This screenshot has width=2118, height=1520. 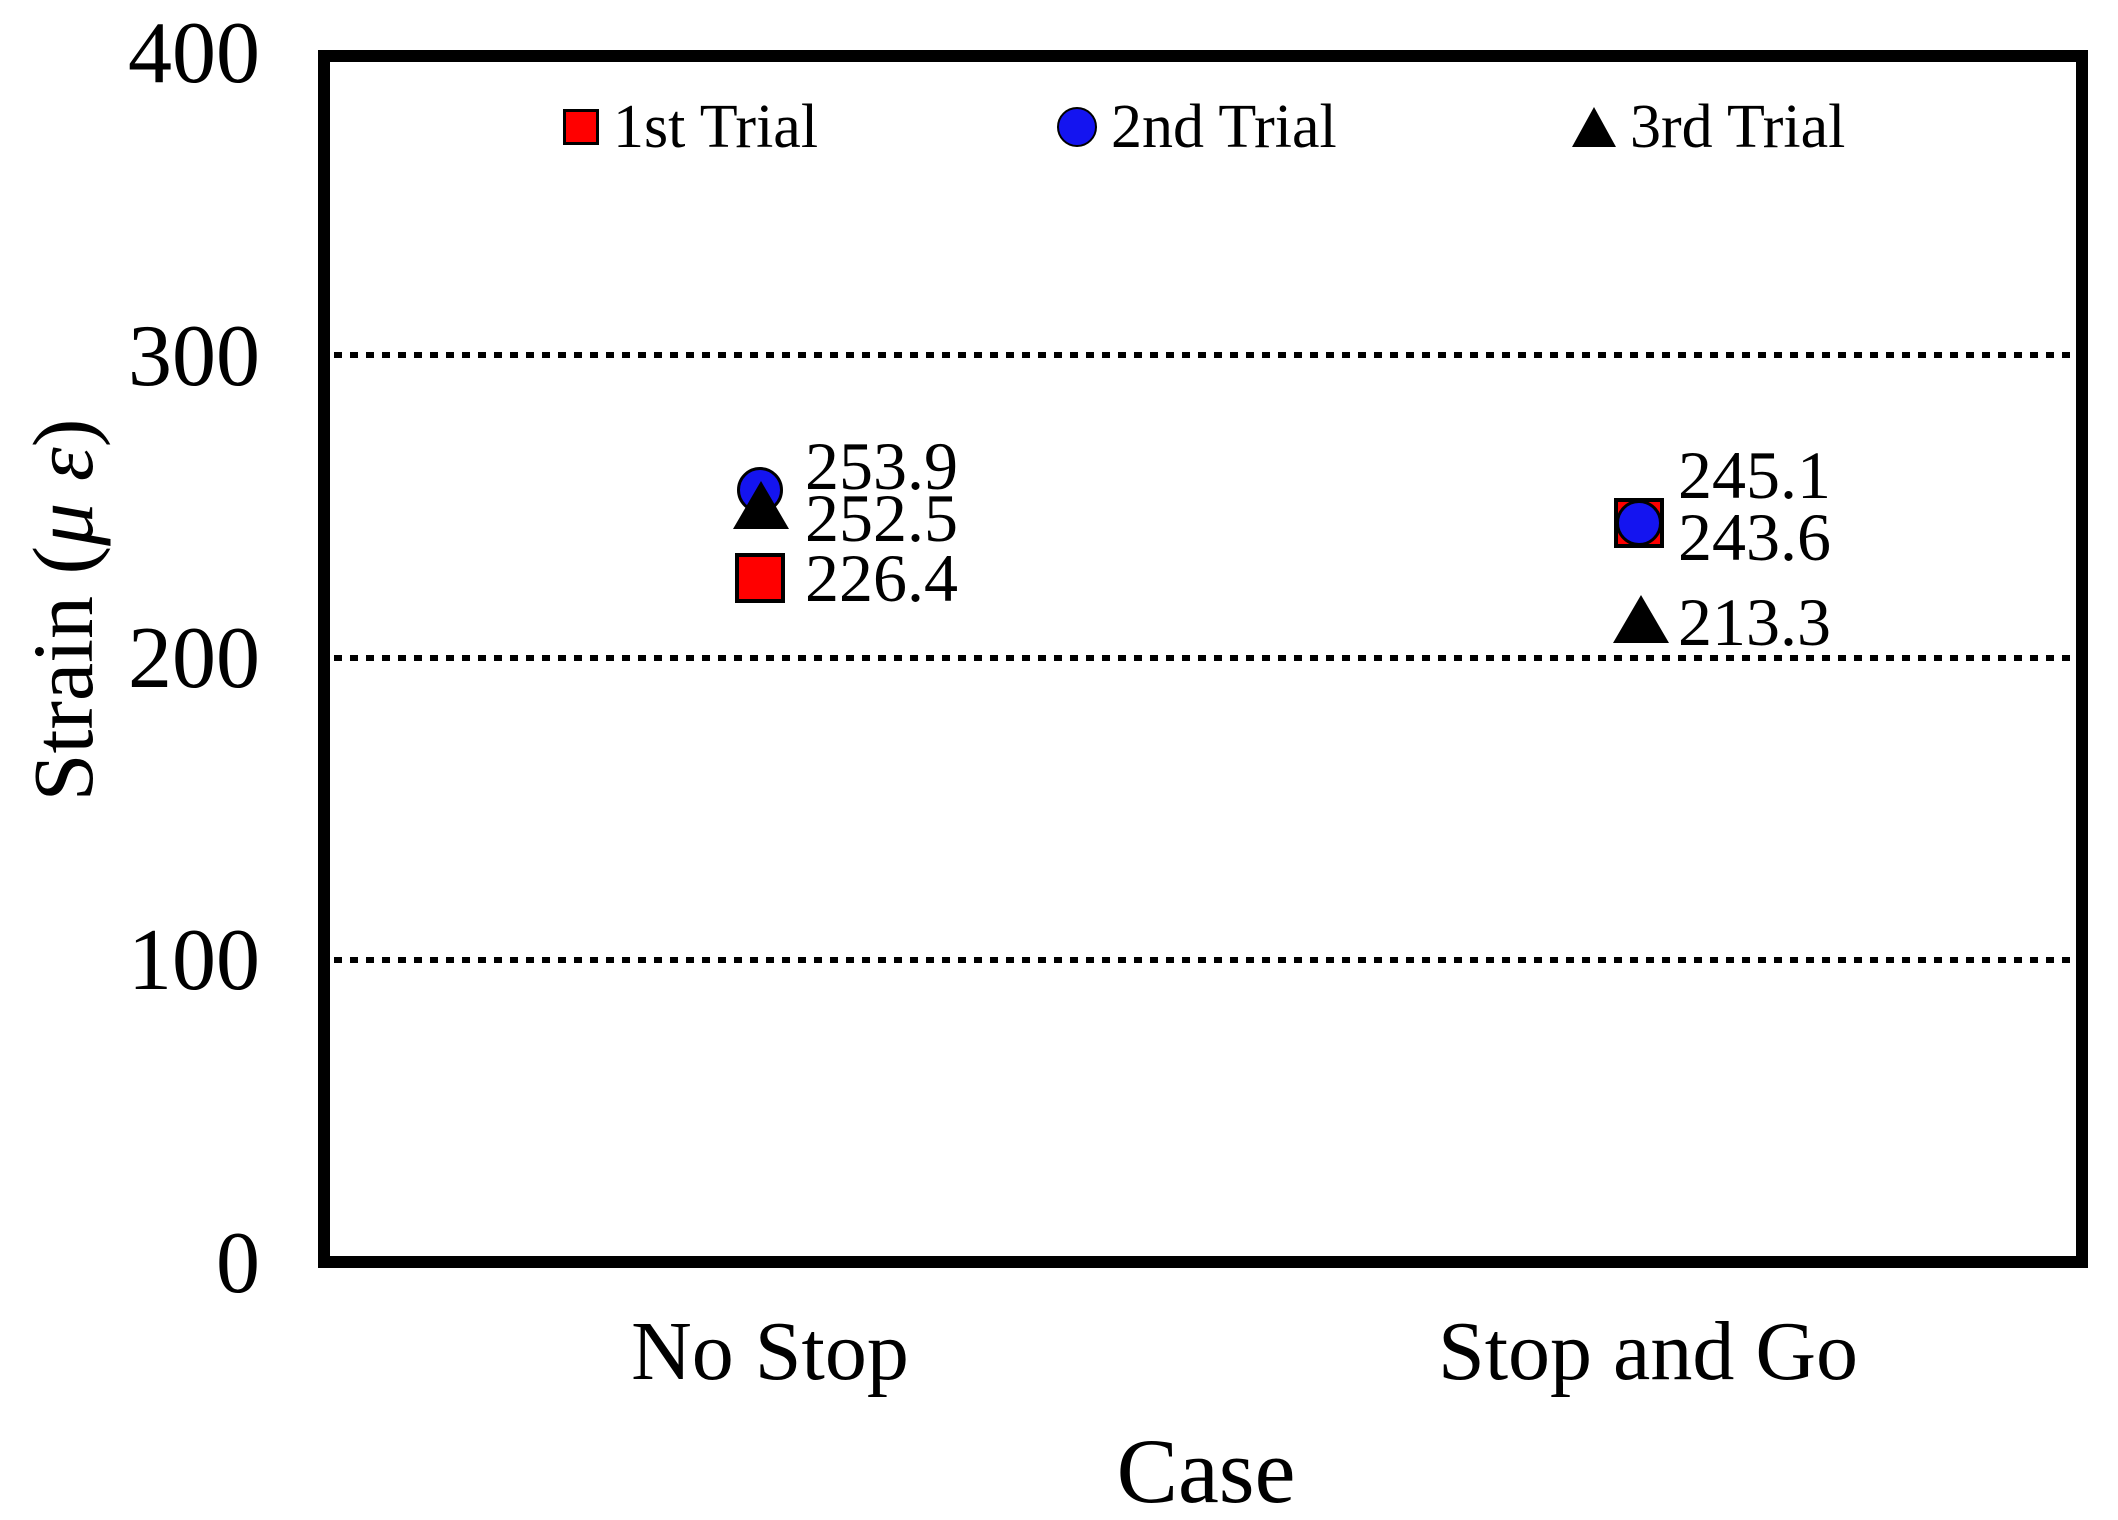 What do you see at coordinates (1639, 523) in the screenshot?
I see `data-point-stop-and-go-2nd-trial` at bounding box center [1639, 523].